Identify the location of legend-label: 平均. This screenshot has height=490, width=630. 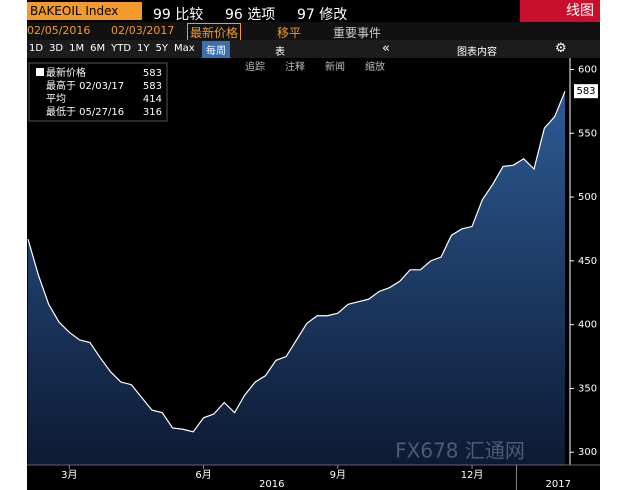
(56, 99).